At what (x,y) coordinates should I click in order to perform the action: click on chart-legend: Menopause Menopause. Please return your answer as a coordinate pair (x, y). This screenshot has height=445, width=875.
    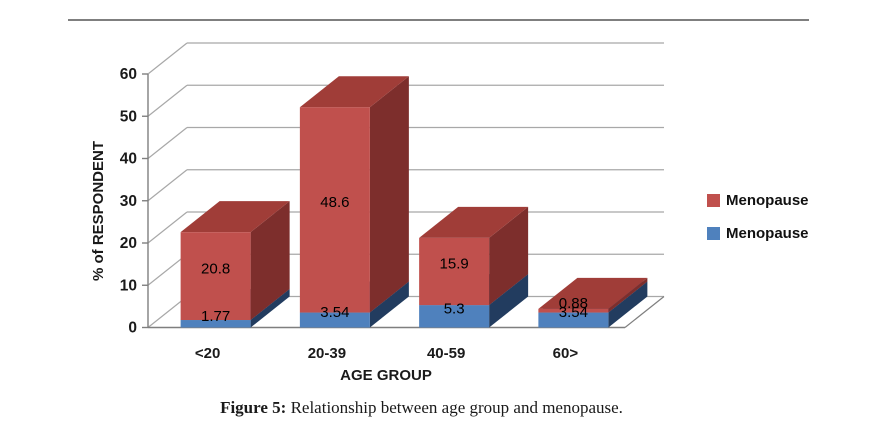
    Looking at the image, I should click on (758, 225).